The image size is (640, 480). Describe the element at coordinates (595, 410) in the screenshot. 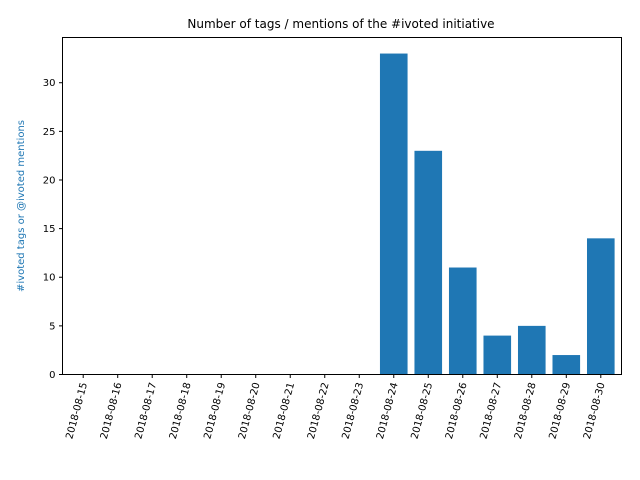

I see `x-tick-label: 2018-08-30` at that location.